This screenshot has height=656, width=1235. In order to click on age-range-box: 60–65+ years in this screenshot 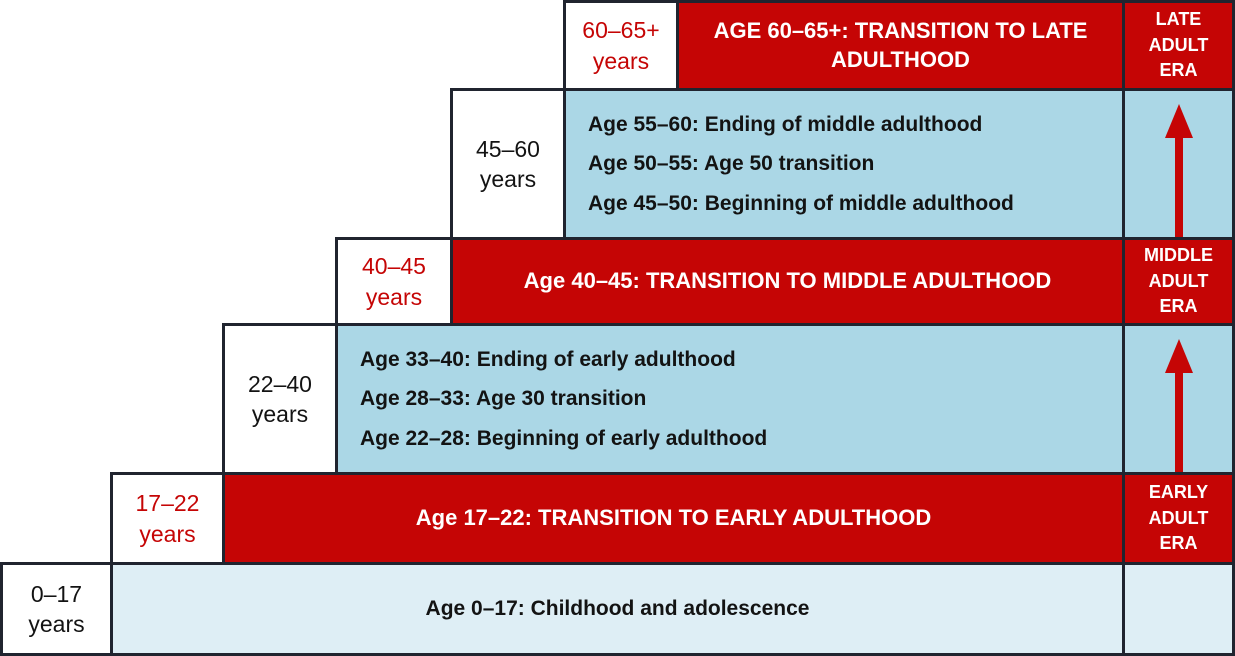, I will do `click(621, 45)`.